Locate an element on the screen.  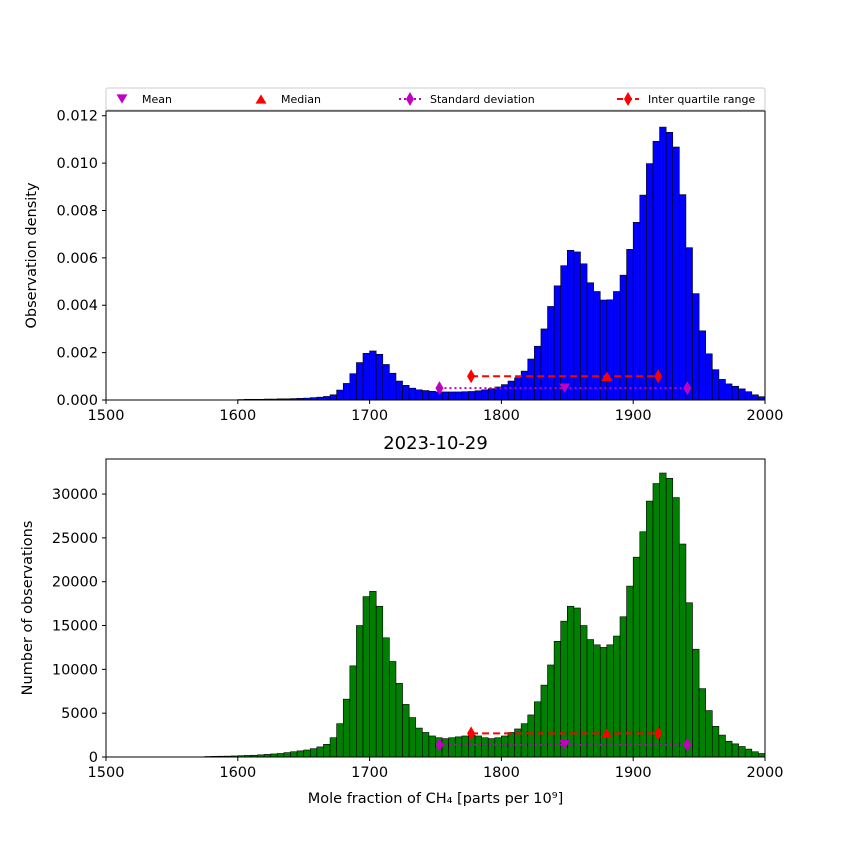
y-axis-label: Observation density is located at coordinates (32, 255).